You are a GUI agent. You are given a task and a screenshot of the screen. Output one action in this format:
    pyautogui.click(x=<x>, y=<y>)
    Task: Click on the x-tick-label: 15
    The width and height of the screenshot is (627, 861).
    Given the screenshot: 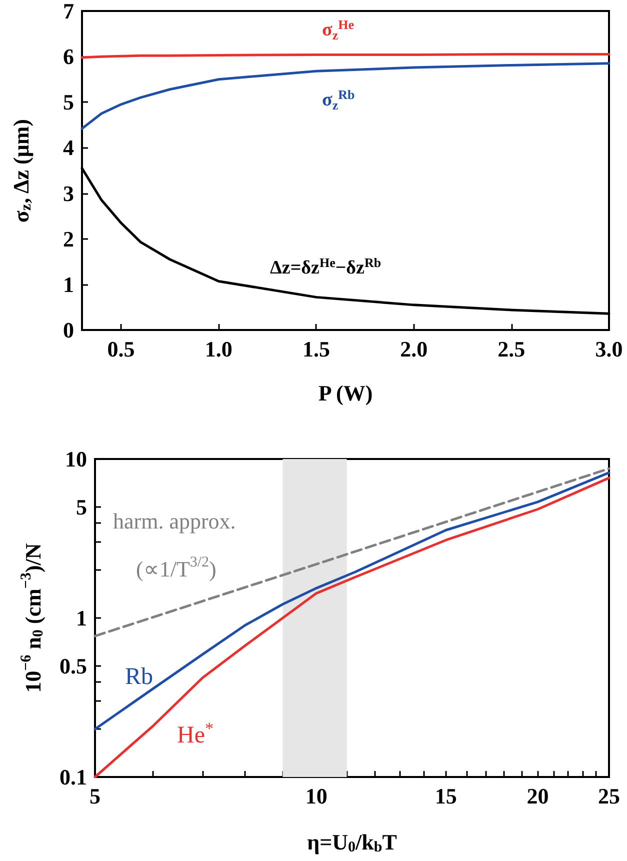 What is the action you would take?
    pyautogui.click(x=445, y=796)
    